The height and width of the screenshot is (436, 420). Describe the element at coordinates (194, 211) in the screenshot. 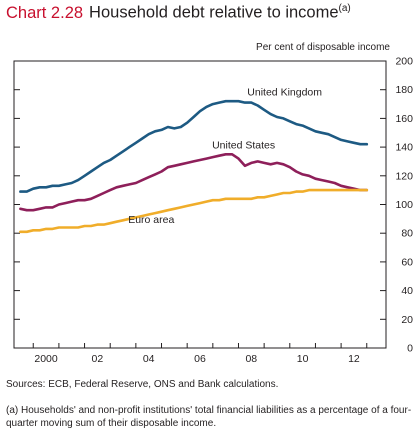

I see `series-line-euro` at that location.